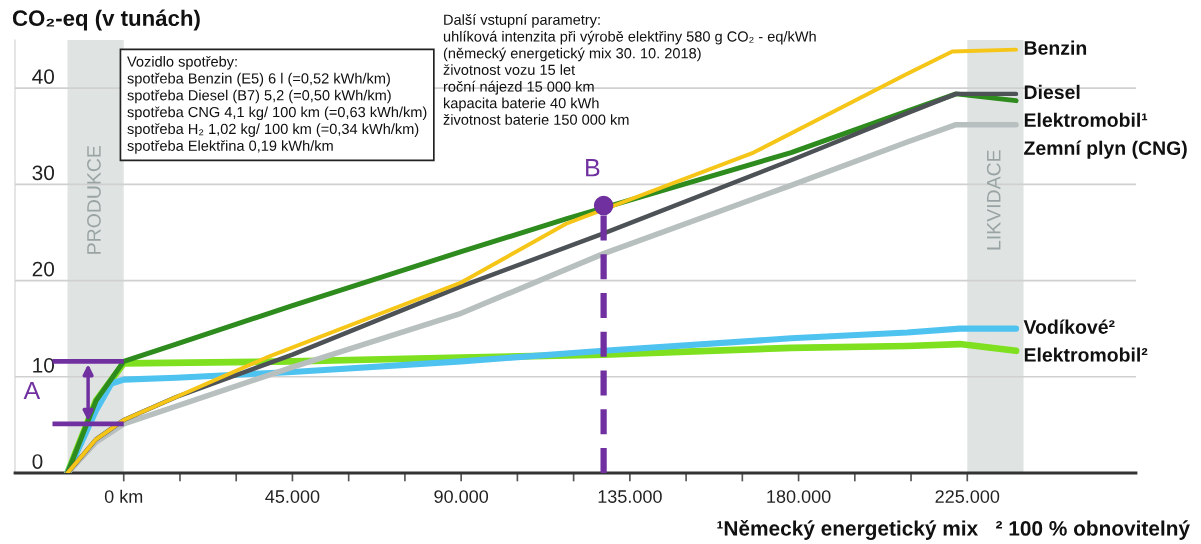 The image size is (1201, 544). I want to click on x-tick-label: 180.000, so click(799, 496).